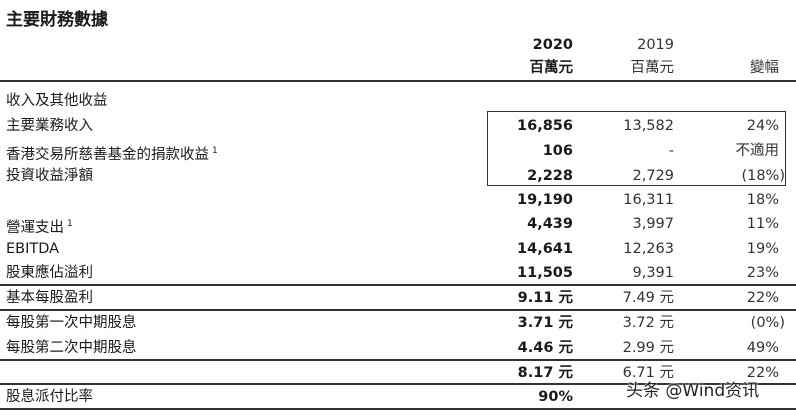 The height and width of the screenshot is (418, 796). I want to click on value-2020: 11,505, so click(545, 273).